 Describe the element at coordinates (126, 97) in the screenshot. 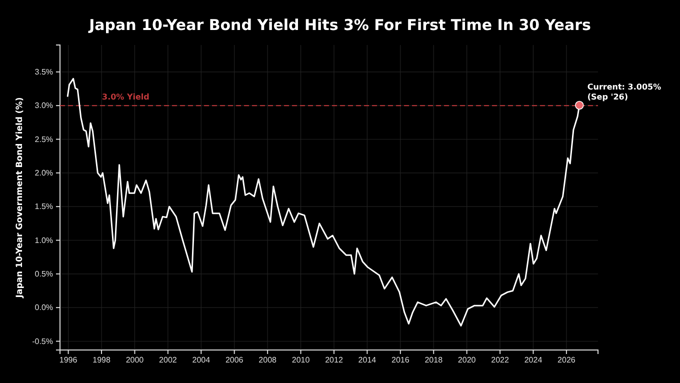

I see `ref-line-label: 3.0% Yield` at that location.